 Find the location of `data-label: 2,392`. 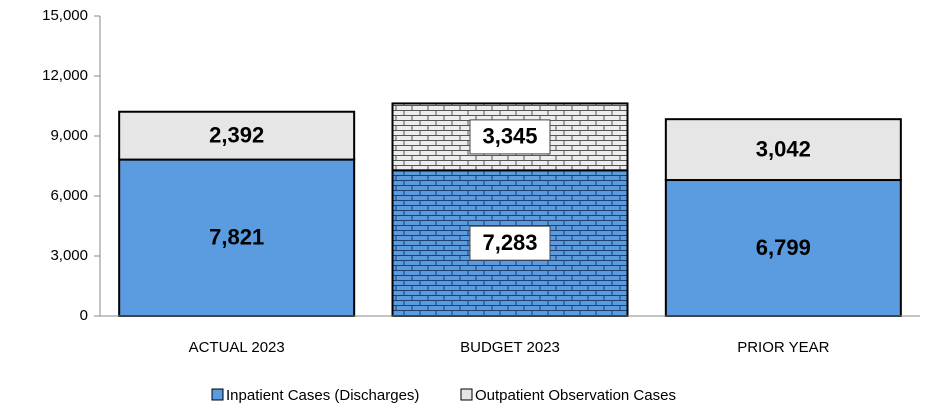

data-label: 2,392 is located at coordinates (236, 134).